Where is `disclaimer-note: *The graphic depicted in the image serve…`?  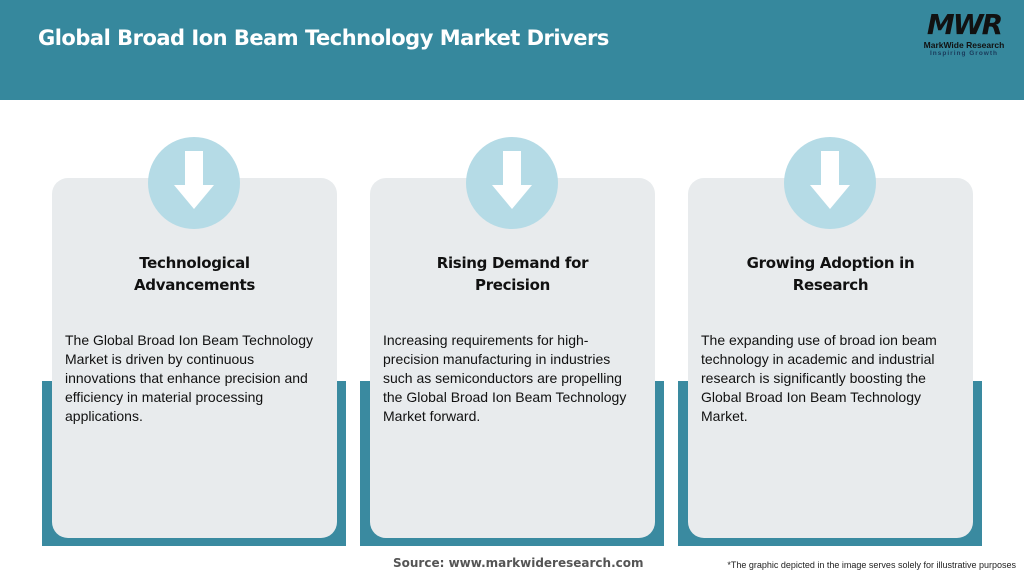 disclaimer-note: *The graphic depicted in the image serve… is located at coordinates (871, 565).